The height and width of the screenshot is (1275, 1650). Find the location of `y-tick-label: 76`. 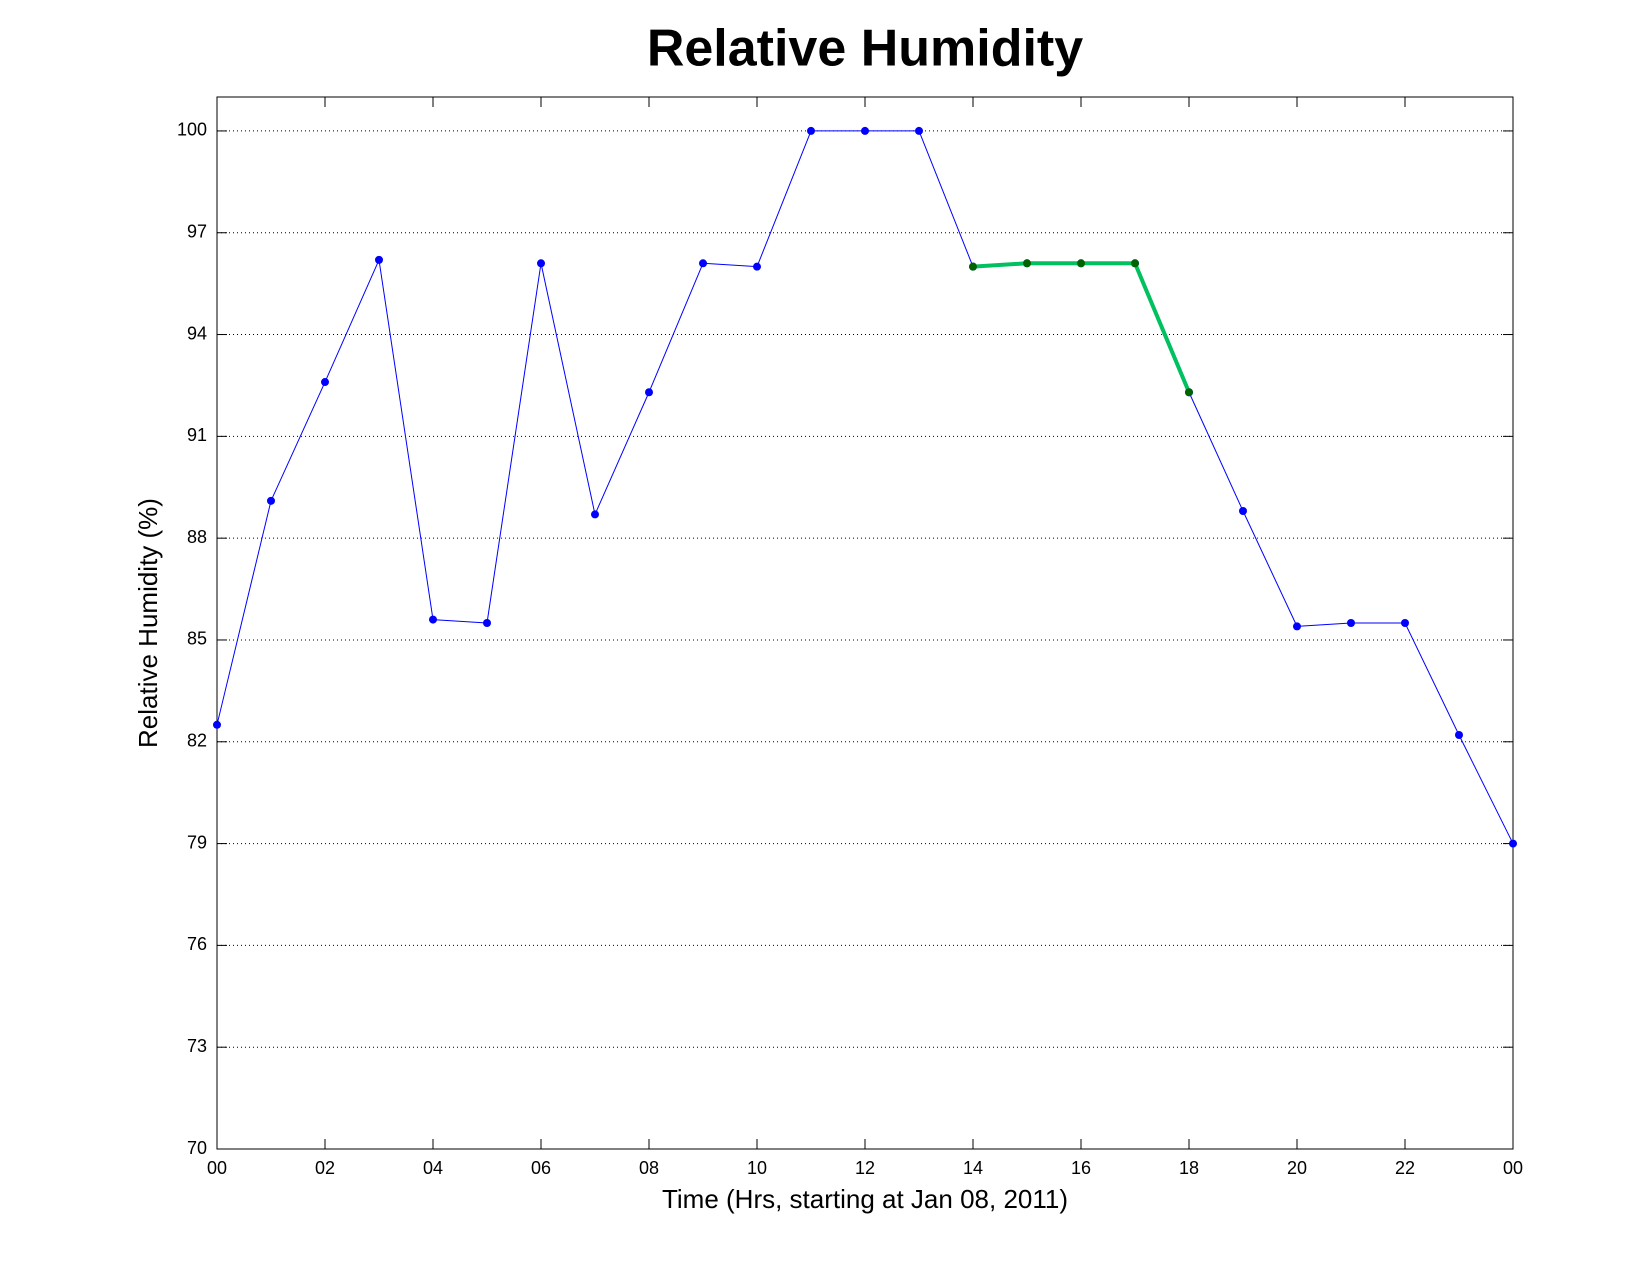

y-tick-label: 76 is located at coordinates (197, 944).